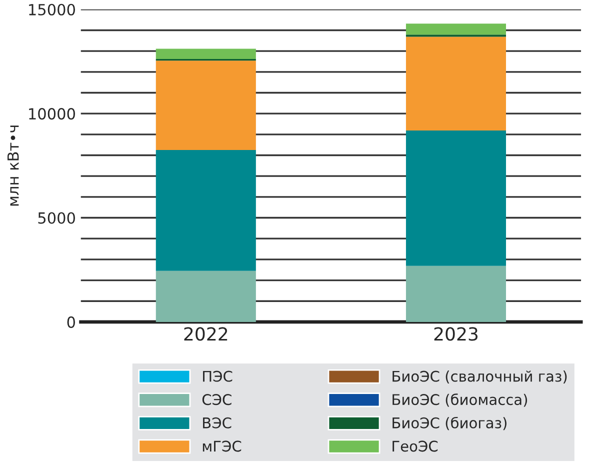 This screenshot has width=599, height=470. I want to click on legend-label: БиоЭС (биогаз), so click(449, 423).